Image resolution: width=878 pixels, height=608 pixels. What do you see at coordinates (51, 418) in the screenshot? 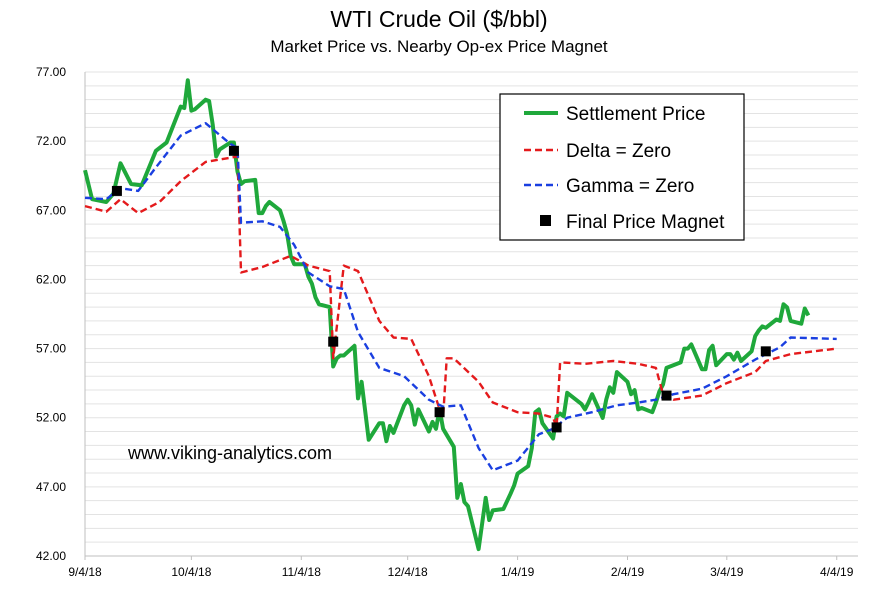
I see `y-tick-label: 52.00` at bounding box center [51, 418].